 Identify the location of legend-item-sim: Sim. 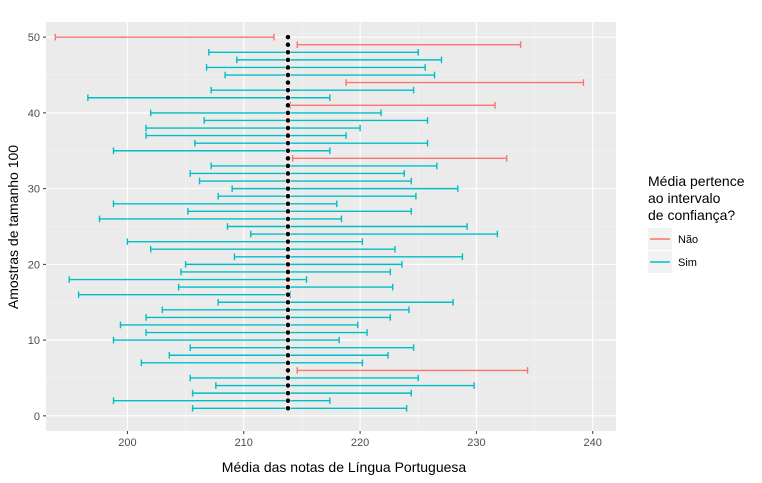
(672, 262).